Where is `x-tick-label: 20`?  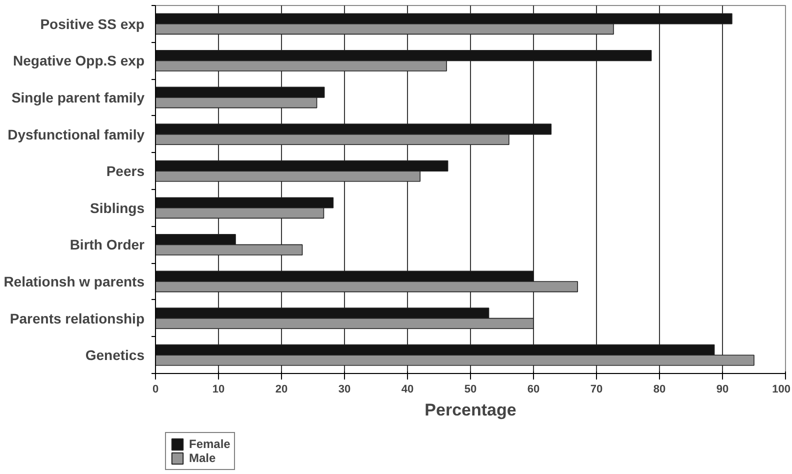 x-tick-label: 20 is located at coordinates (281, 390).